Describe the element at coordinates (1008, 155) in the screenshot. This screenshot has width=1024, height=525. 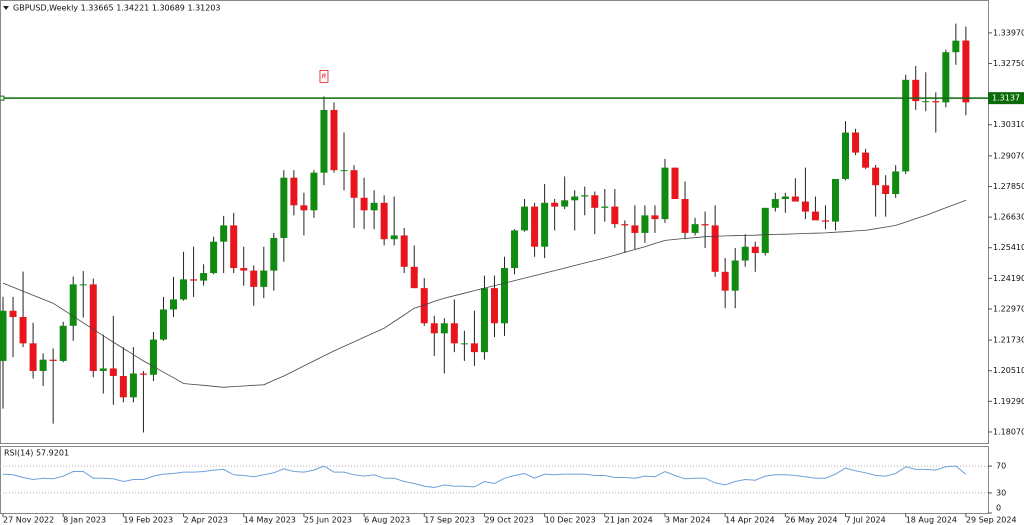
I see `y-tick-label: 1.29070` at that location.